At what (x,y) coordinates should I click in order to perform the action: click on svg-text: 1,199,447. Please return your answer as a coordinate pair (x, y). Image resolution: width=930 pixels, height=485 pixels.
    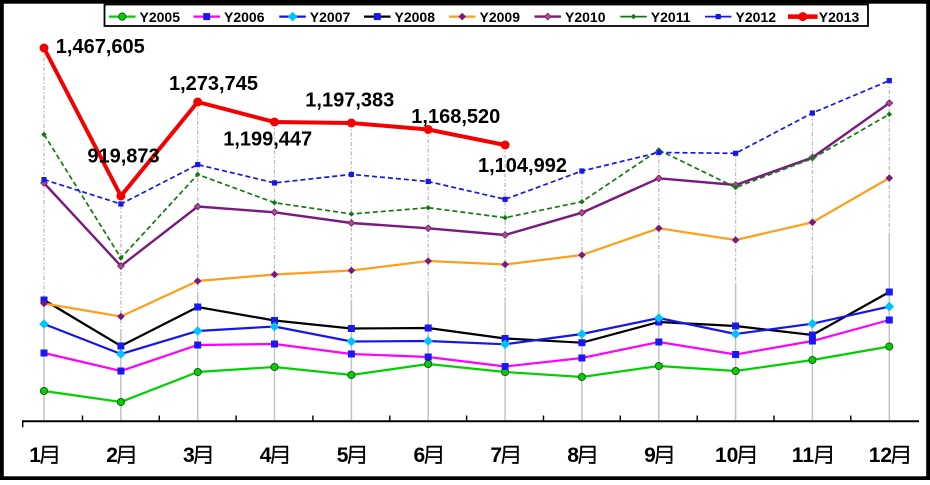
    Looking at the image, I should click on (267, 140).